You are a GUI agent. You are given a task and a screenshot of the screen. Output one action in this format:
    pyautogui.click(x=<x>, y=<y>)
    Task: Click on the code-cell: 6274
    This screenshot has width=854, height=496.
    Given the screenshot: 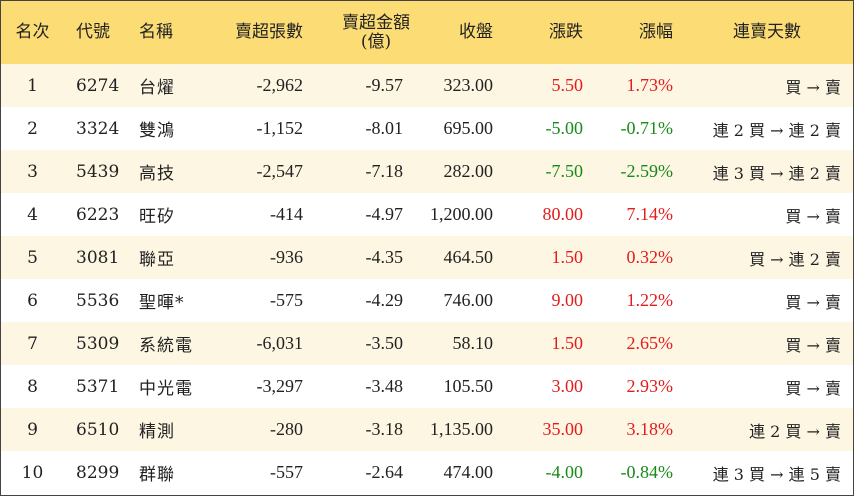 What is the action you would take?
    pyautogui.click(x=98, y=85)
    